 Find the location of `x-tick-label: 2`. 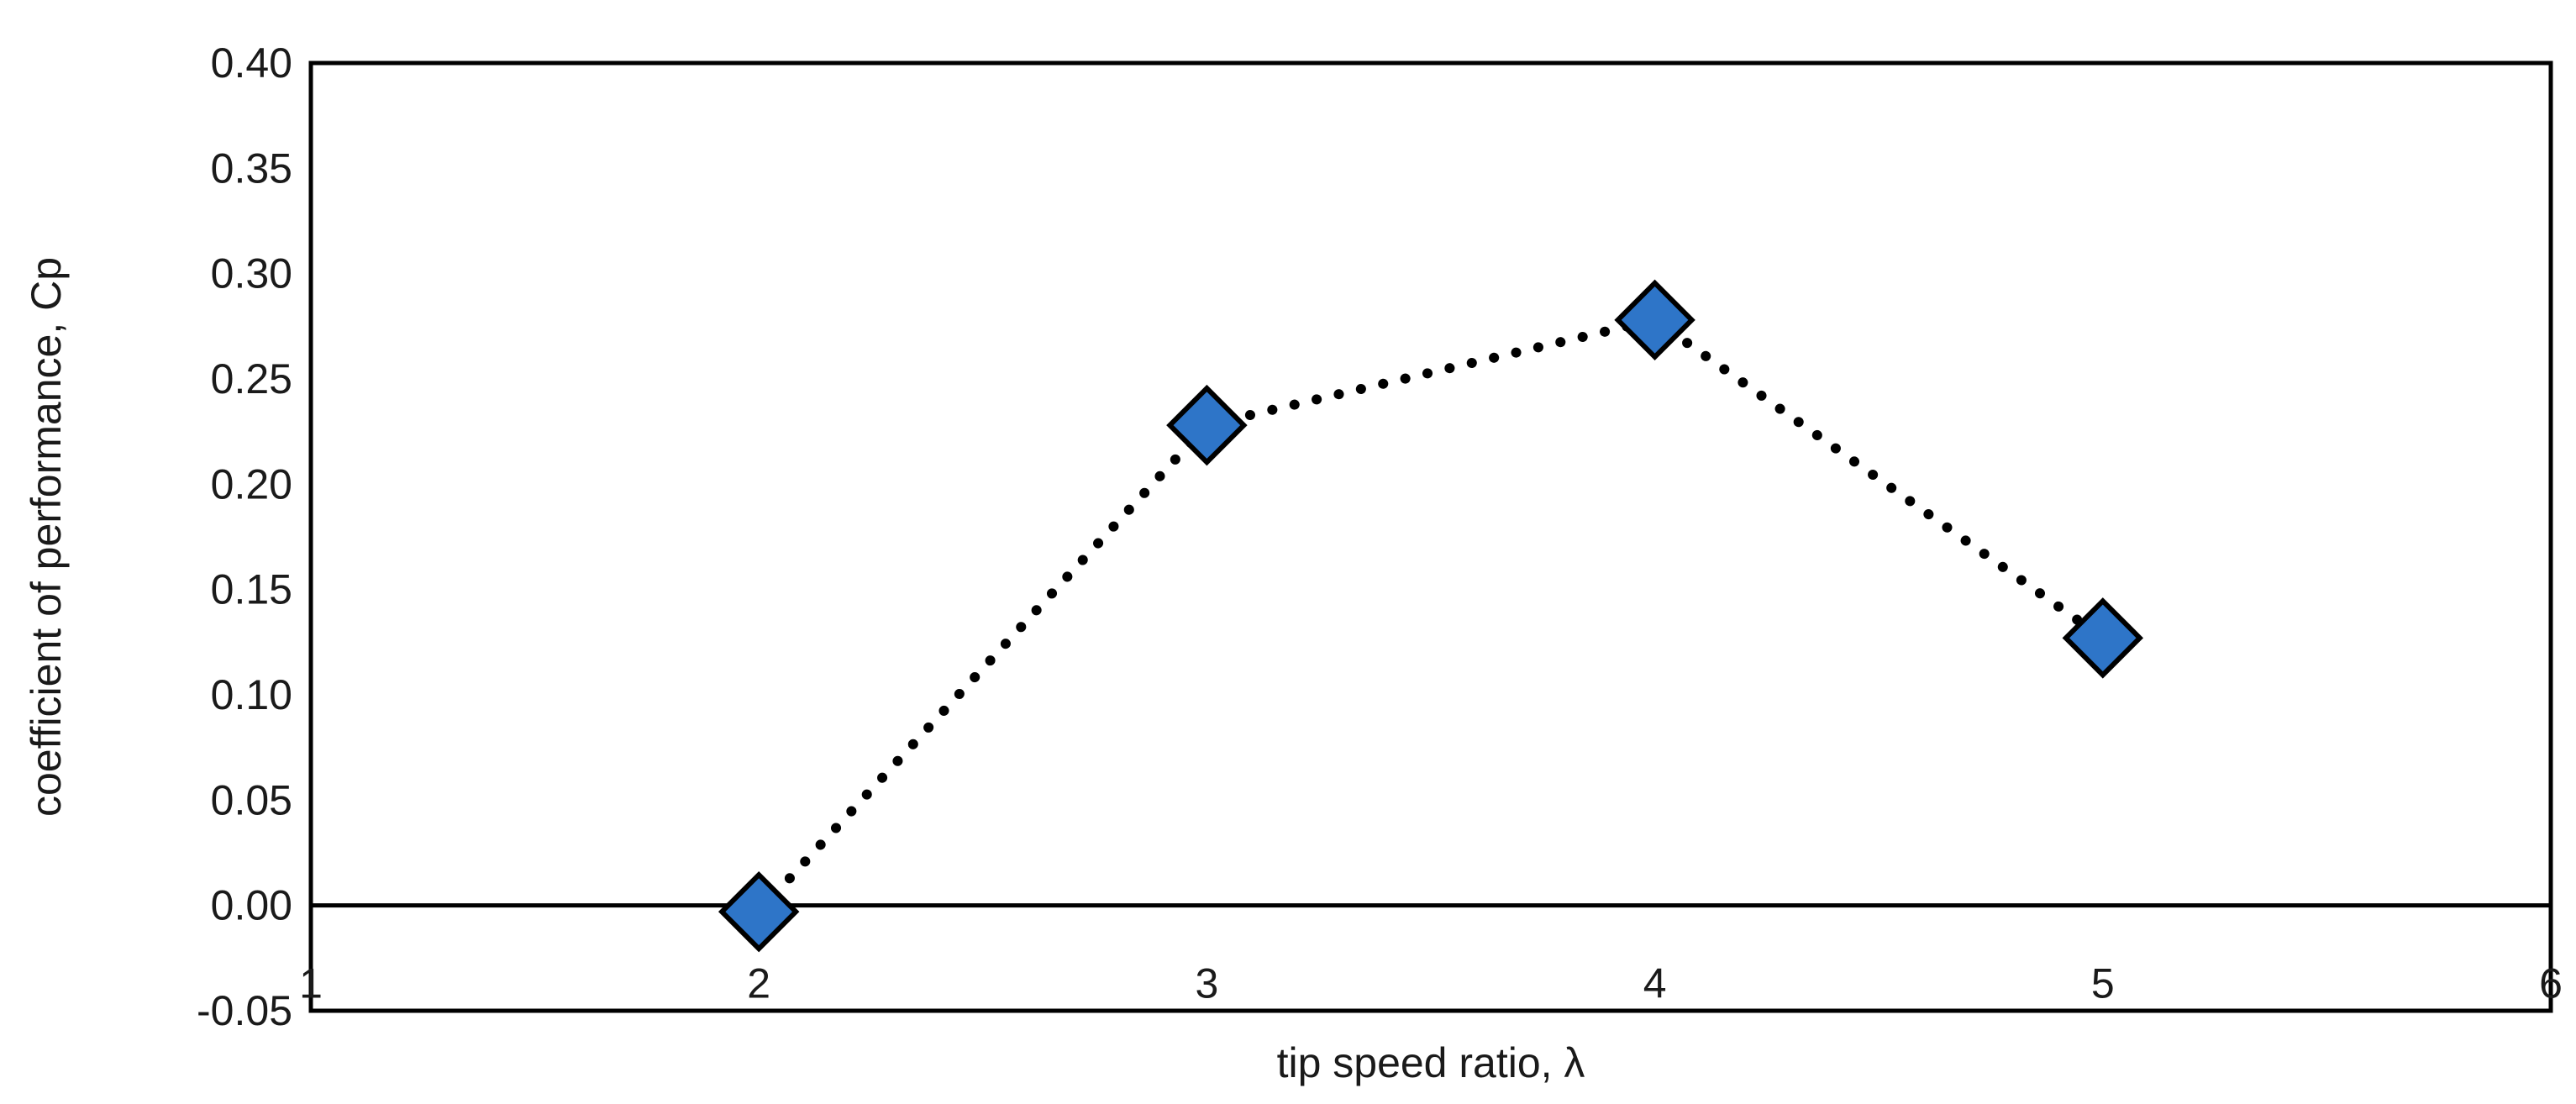

x-tick-label: 2 is located at coordinates (758, 984).